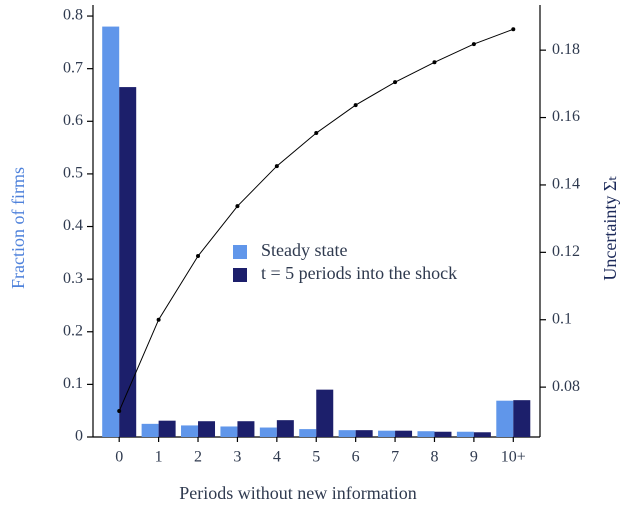 This screenshot has height=510, width=625. I want to click on y2-tick-label: 0.12, so click(566, 251).